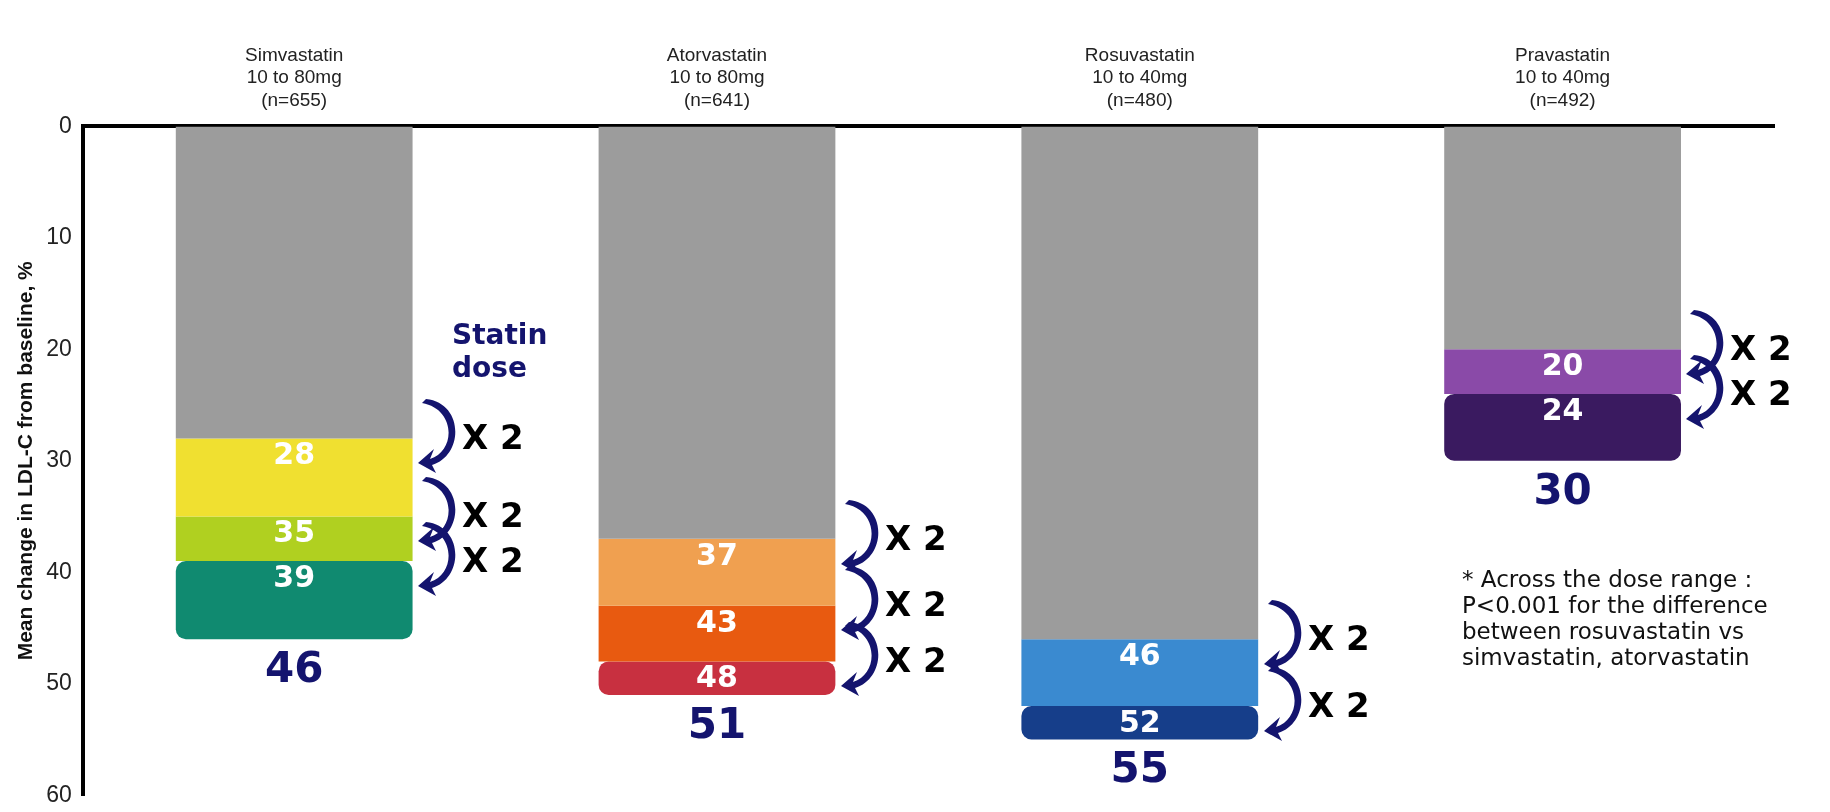 This screenshot has height=812, width=1830. Describe the element at coordinates (717, 554) in the screenshot. I see `annotation: 37` at that location.